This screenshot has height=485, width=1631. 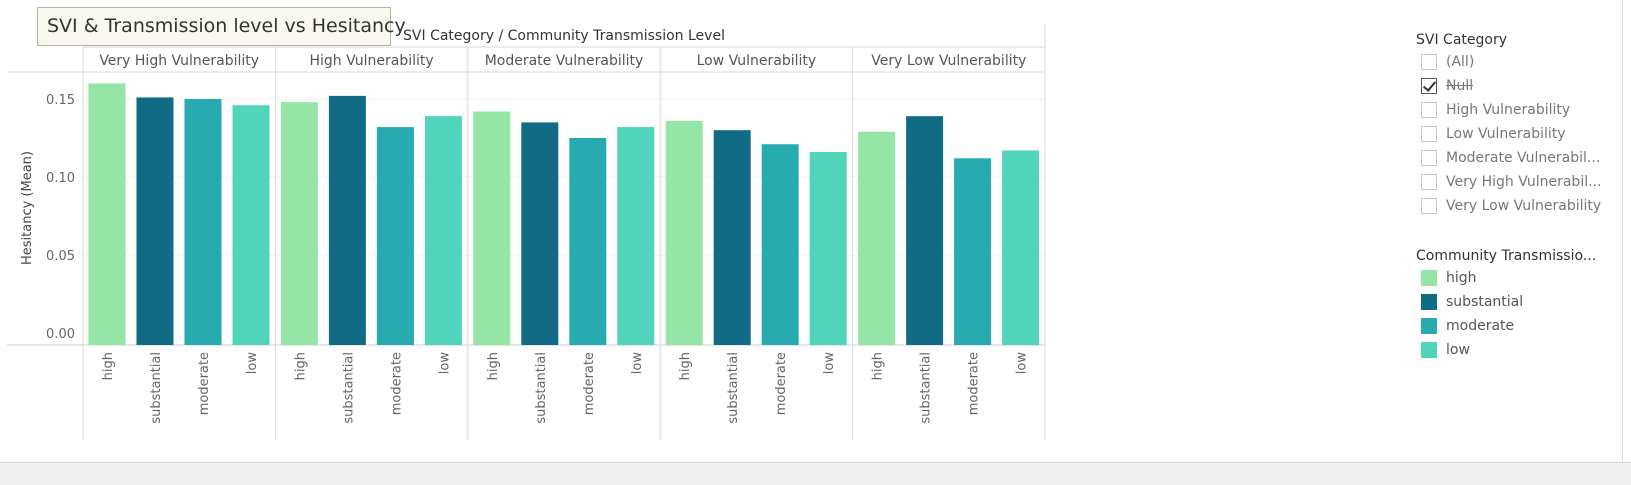 I want to click on legend-list: high substantial moderate low, so click(x=1516, y=314).